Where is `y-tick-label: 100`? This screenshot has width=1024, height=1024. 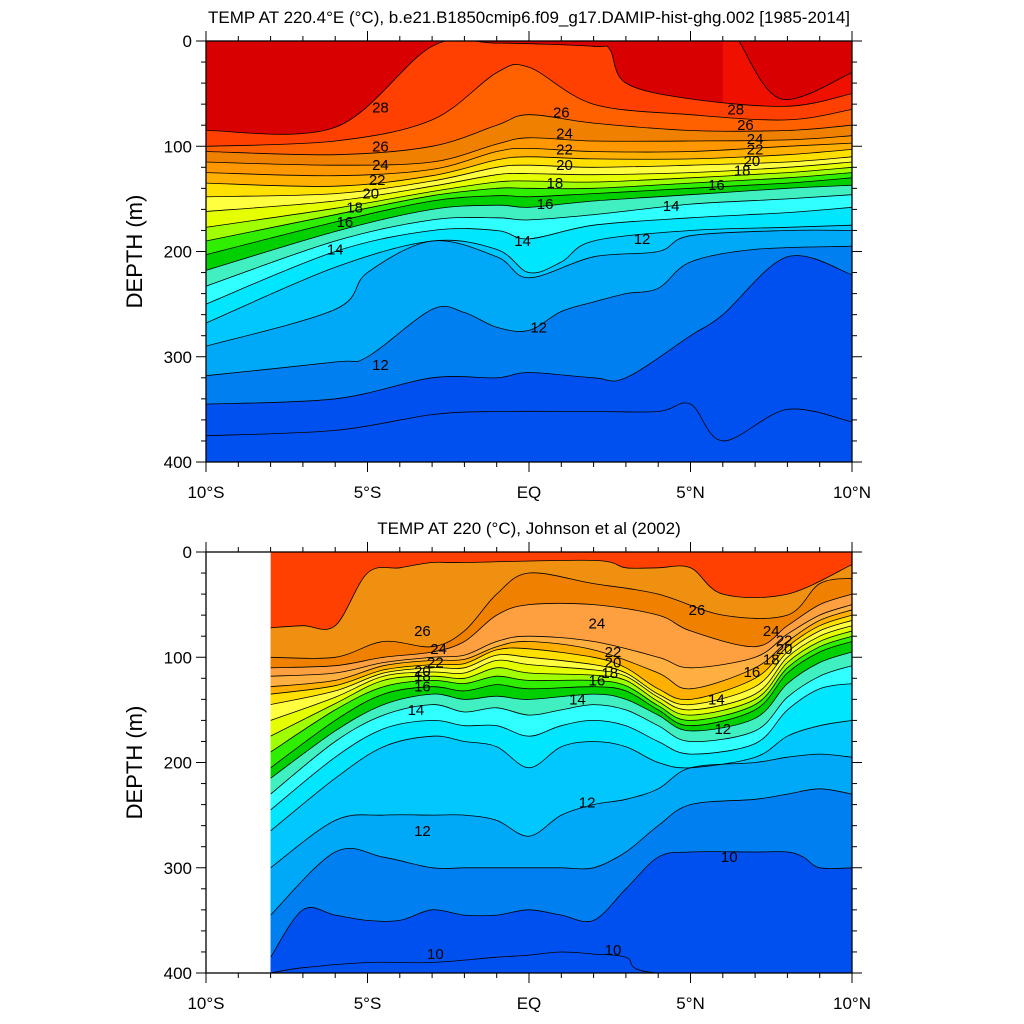 y-tick-label: 100 is located at coordinates (178, 146).